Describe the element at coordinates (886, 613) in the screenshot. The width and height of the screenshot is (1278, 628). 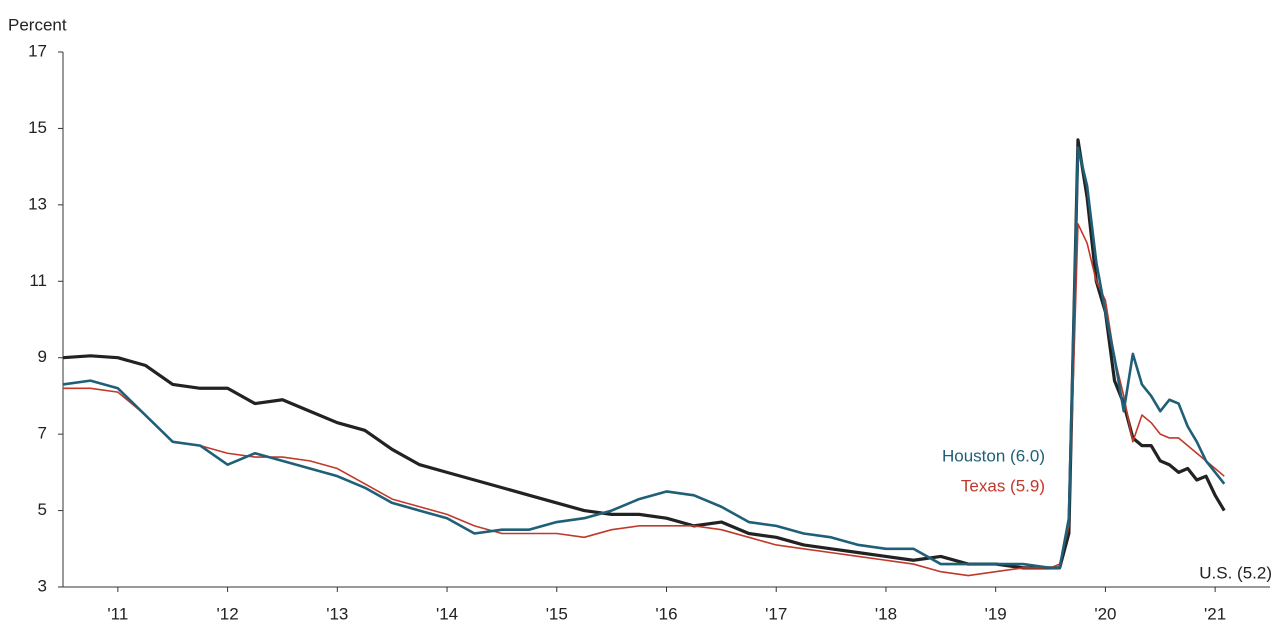
I see `x-tick-label: '18` at that location.